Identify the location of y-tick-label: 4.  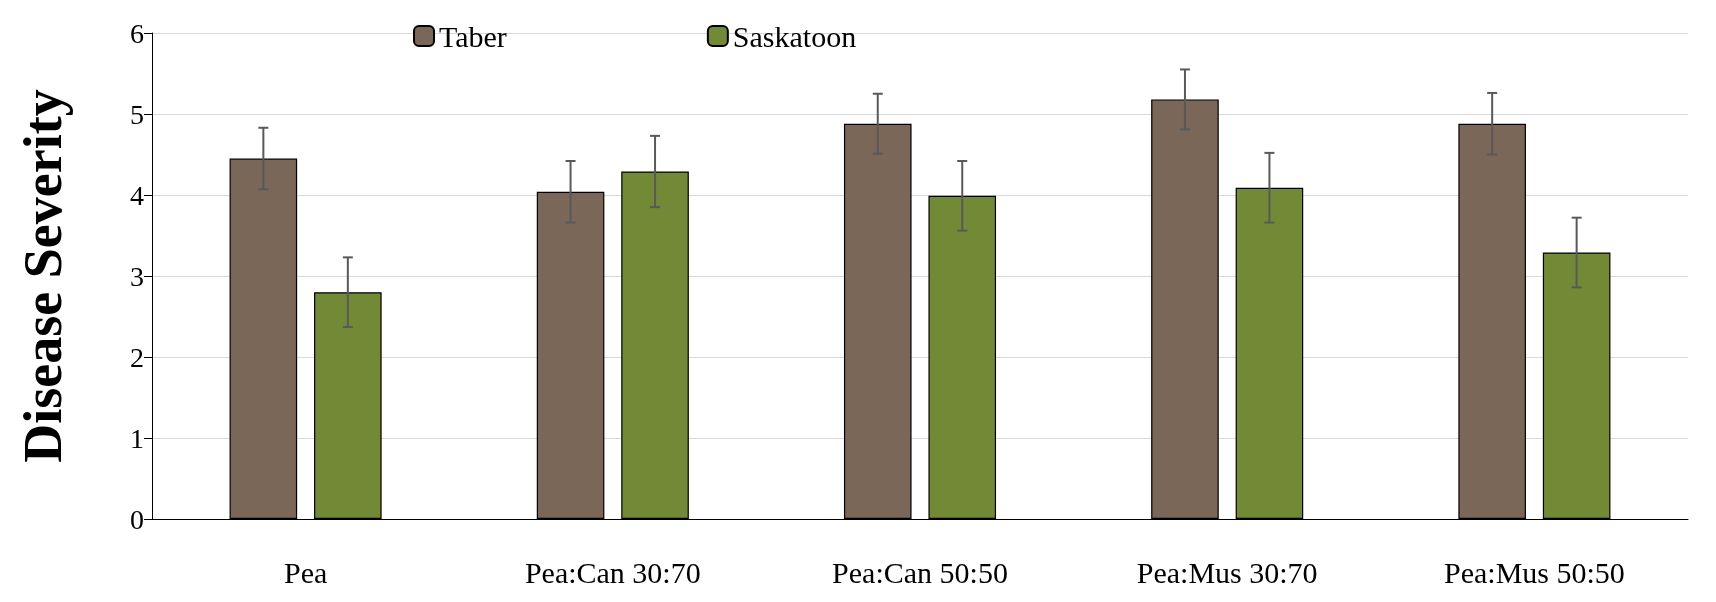
(137, 195).